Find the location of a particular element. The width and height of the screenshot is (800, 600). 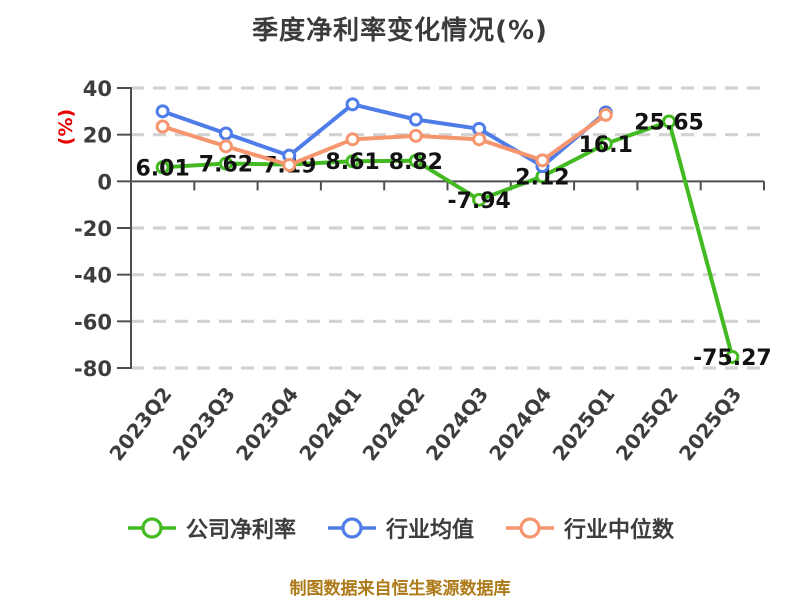

data-source-note: 制图数据来自恒生聚源数据库 is located at coordinates (400, 589).